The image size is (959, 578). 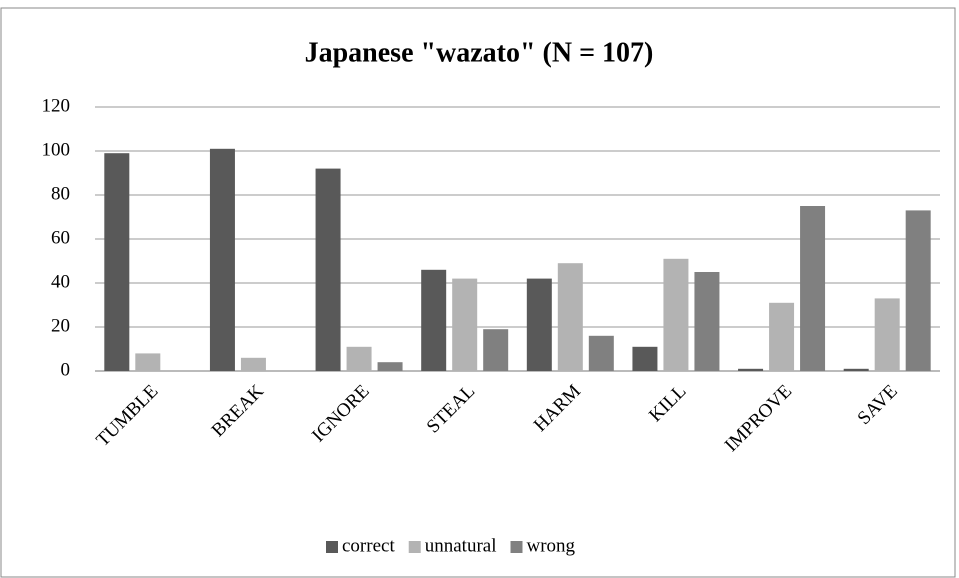 What do you see at coordinates (60, 193) in the screenshot?
I see `y-tick-label: 80` at bounding box center [60, 193].